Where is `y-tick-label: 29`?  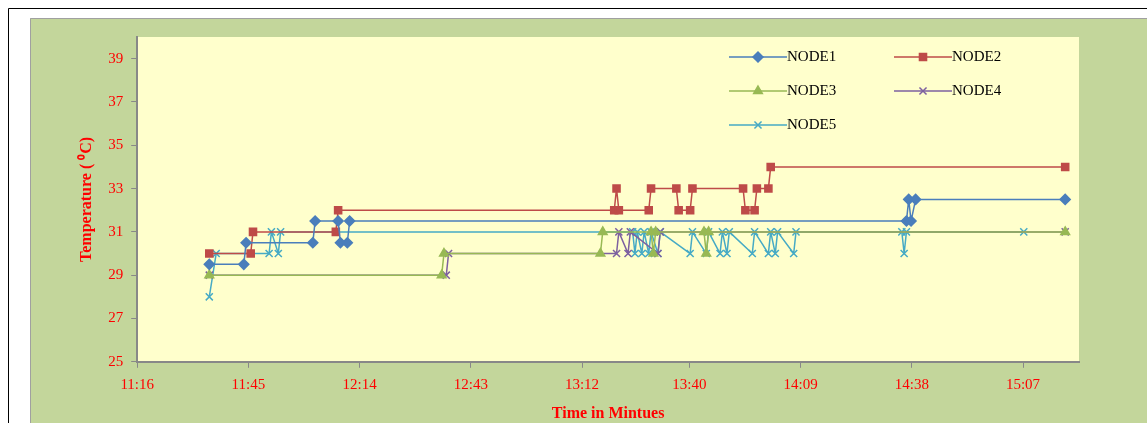 y-tick-label: 29 is located at coordinates (116, 274).